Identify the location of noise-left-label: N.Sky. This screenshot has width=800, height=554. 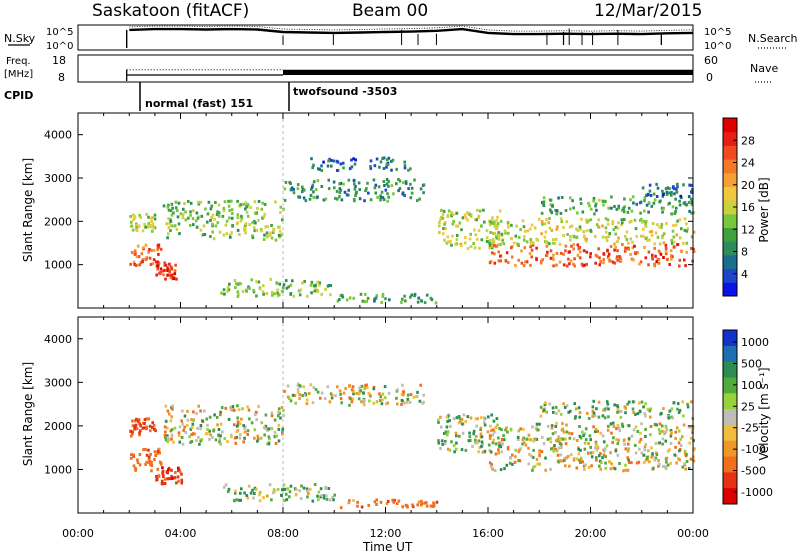
(20, 38).